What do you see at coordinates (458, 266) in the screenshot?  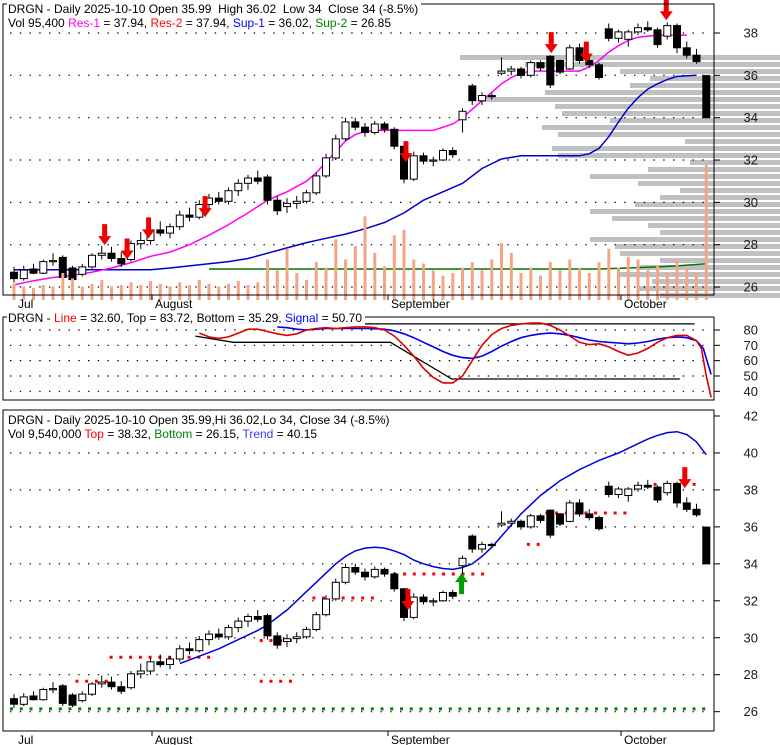 I see `sup2-line` at bounding box center [458, 266].